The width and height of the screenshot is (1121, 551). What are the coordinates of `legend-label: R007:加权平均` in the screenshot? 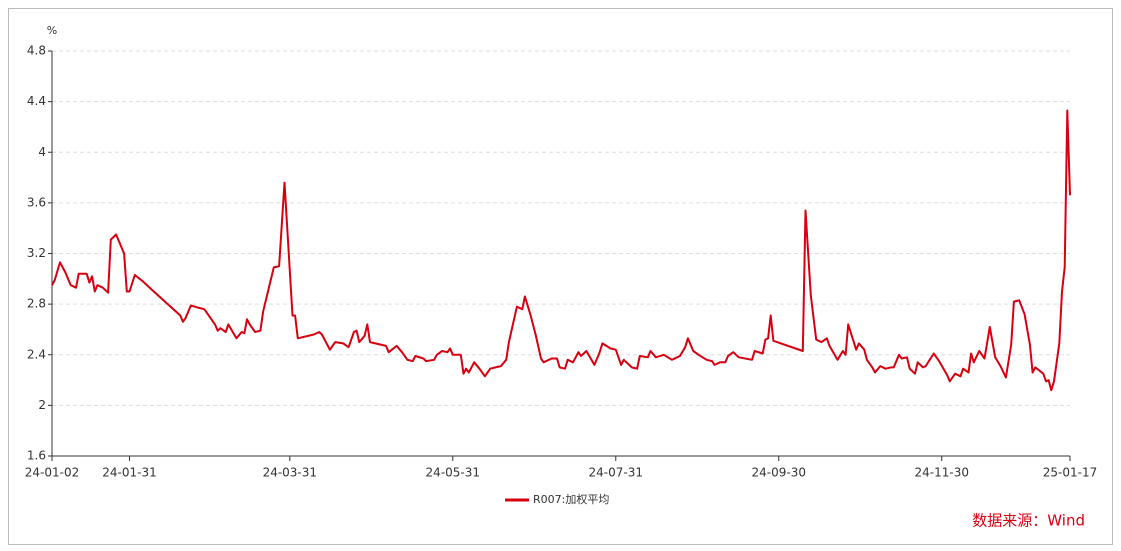 It's located at (571, 499).